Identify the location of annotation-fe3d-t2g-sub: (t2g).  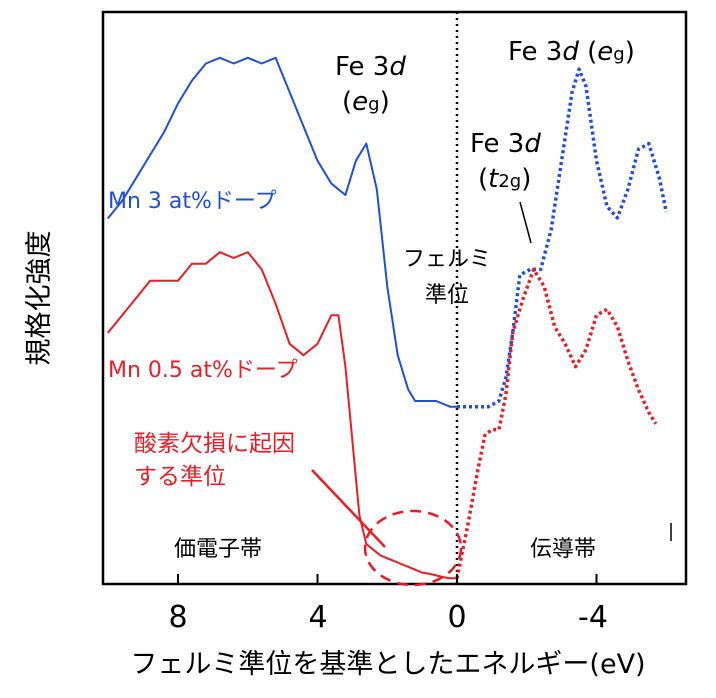
(504, 179).